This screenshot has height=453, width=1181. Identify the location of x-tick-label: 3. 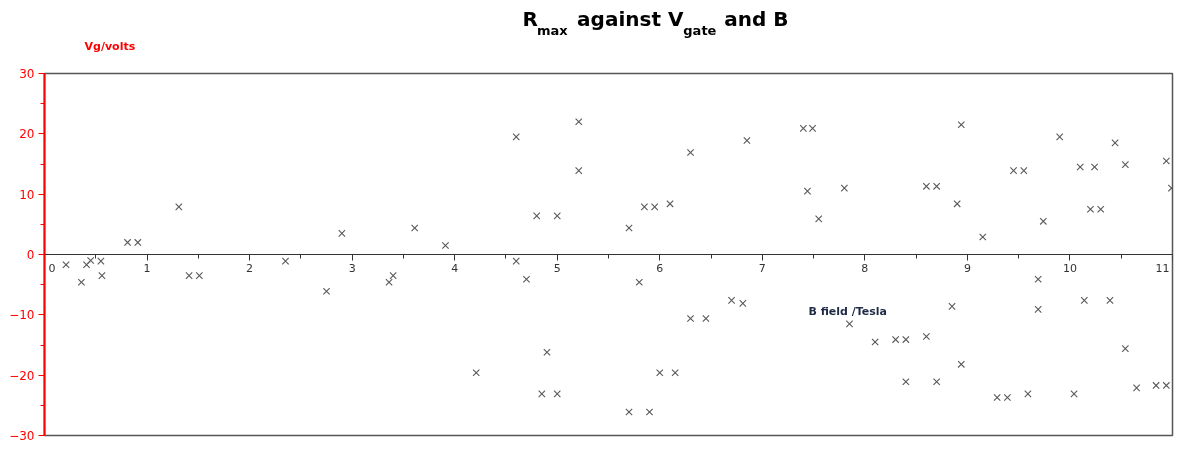
(352, 268).